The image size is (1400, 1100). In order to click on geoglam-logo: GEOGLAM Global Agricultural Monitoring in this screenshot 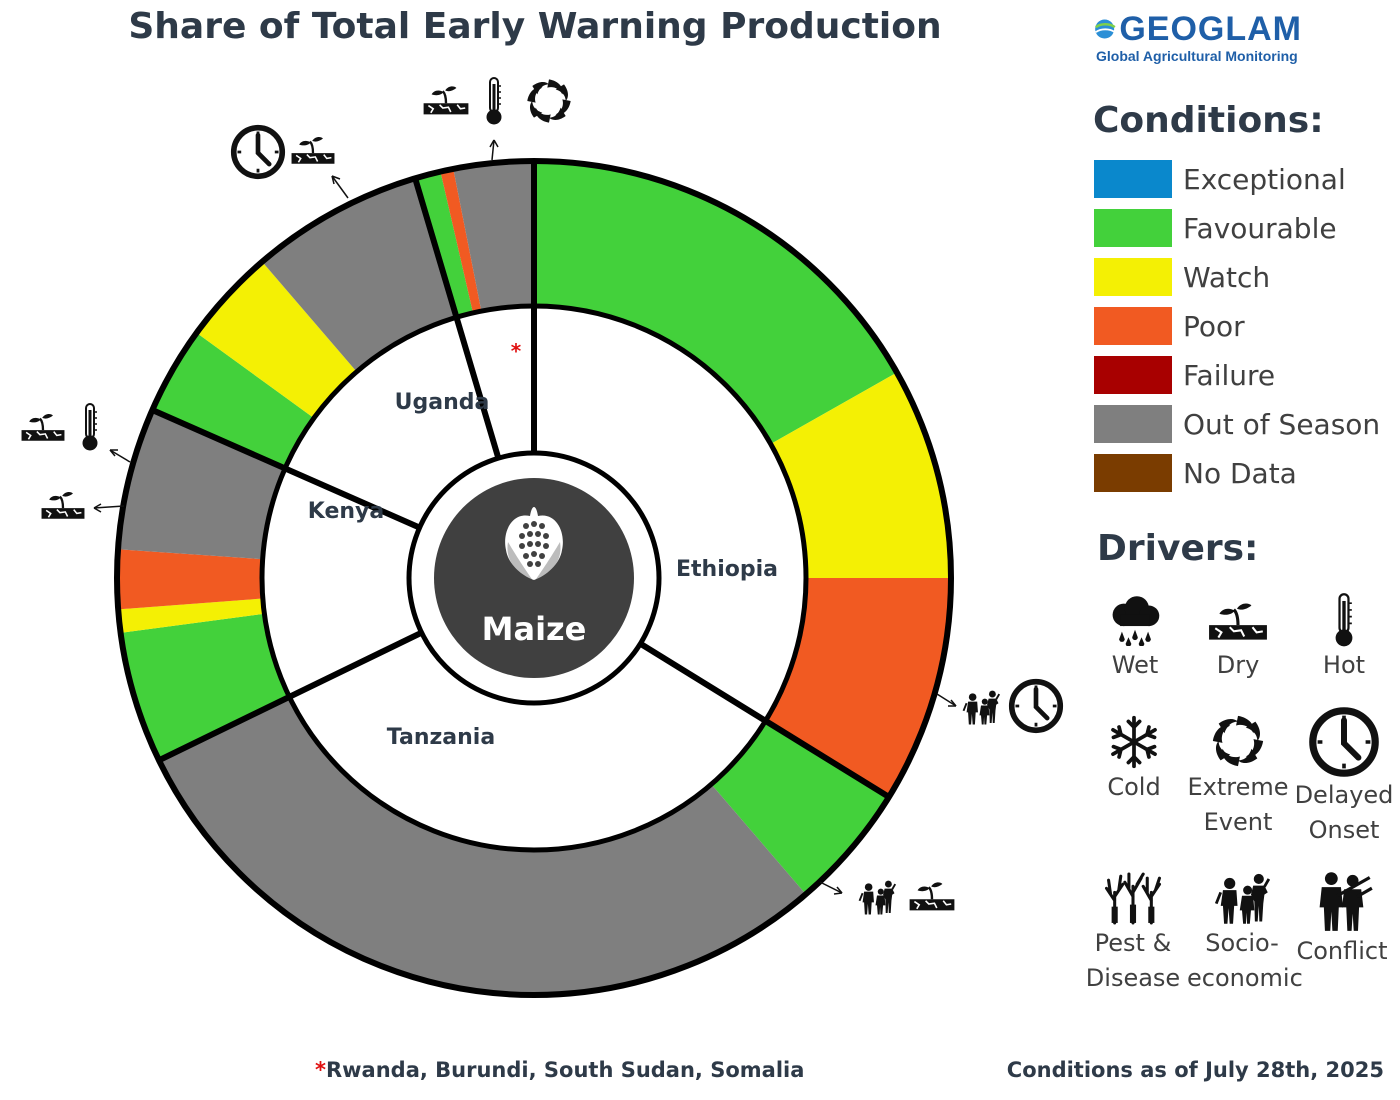, I will do `click(1197, 37)`.